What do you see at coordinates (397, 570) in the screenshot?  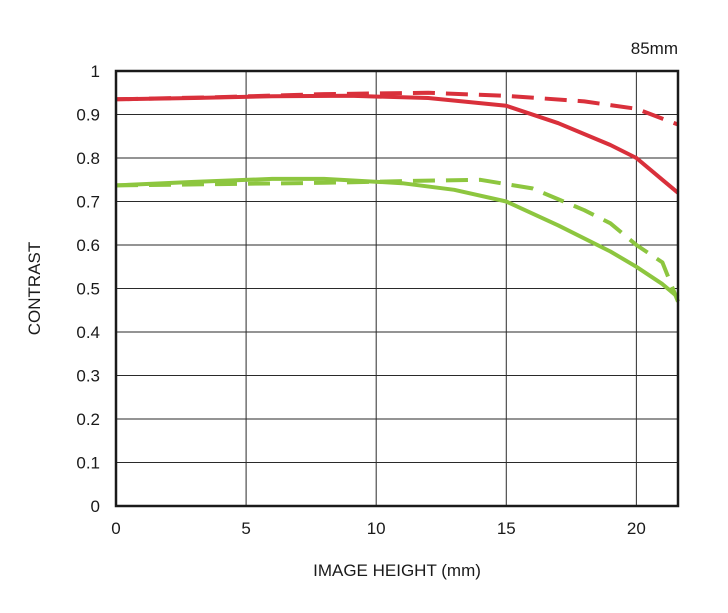 I see `x-axis-title: IMAGE HEIGHT (mm)` at bounding box center [397, 570].